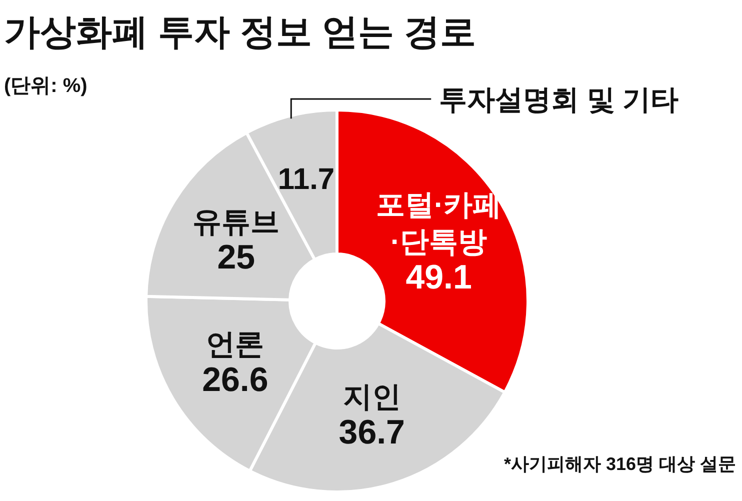  What do you see at coordinates (46, 86) in the screenshot?
I see `chart-subtitle: (단위: %)` at bounding box center [46, 86].